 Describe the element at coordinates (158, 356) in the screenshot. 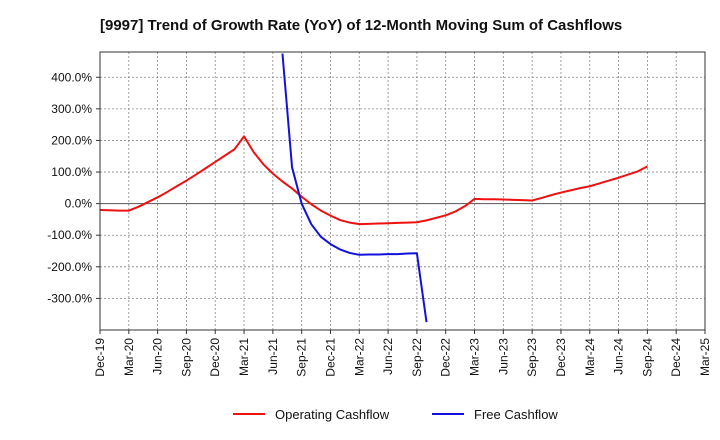

I see `x-tick-label: Jun-20` at that location.